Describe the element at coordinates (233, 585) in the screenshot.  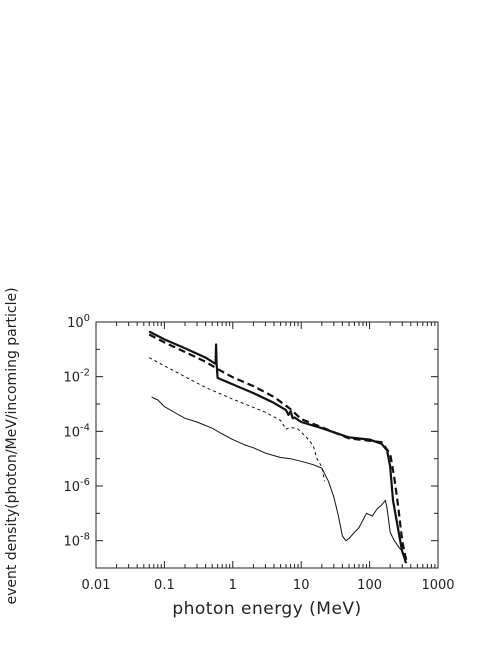
I see `x-tick-label: 1` at that location.